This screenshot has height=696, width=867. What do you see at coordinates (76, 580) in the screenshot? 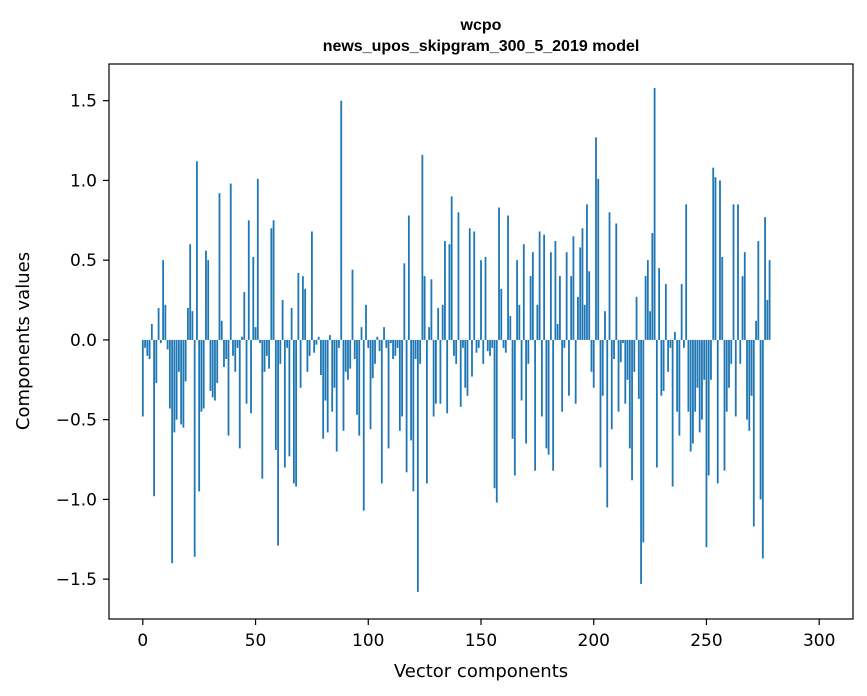
I see `y-tick-label: −1.5` at bounding box center [76, 580].